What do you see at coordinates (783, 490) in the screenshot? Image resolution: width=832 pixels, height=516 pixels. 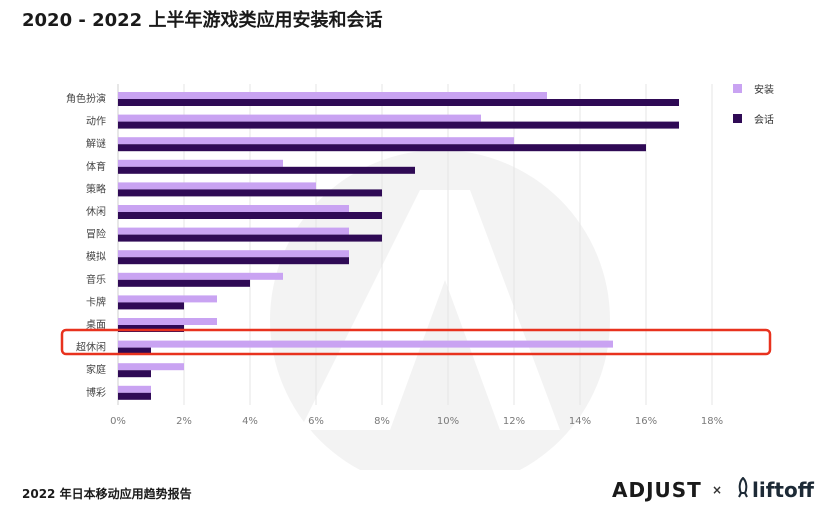 I see `liftoff-wordmark: liftoff` at bounding box center [783, 490].